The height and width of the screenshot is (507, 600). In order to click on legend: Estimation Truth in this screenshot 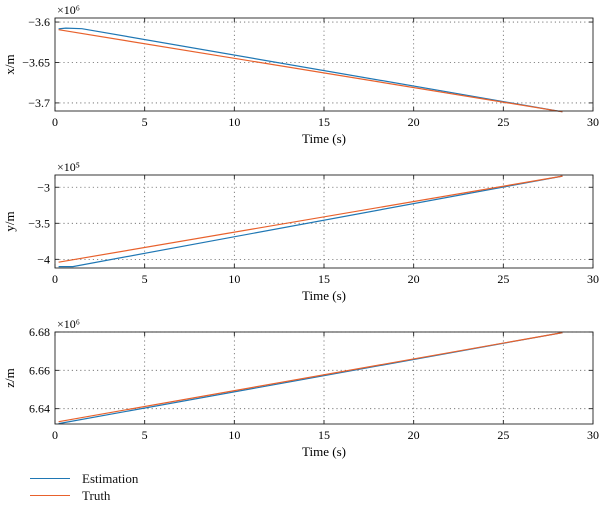, I will do `click(130, 487)`.